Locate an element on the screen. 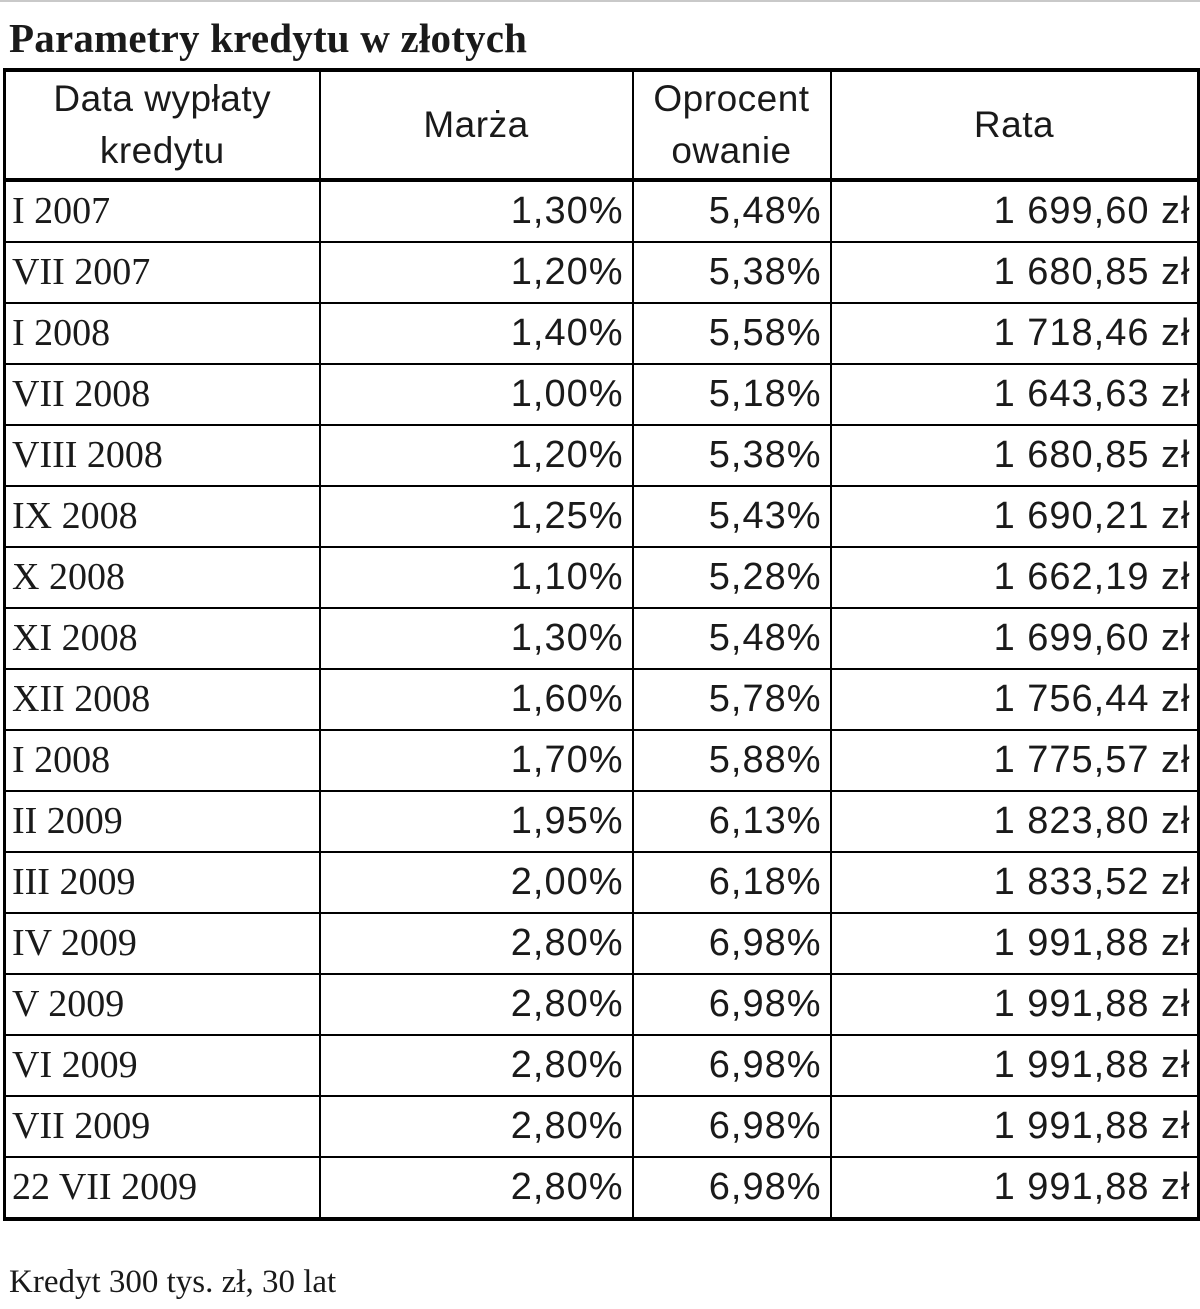  cell-installment: 1 643,63 zł is located at coordinates (1014, 394).